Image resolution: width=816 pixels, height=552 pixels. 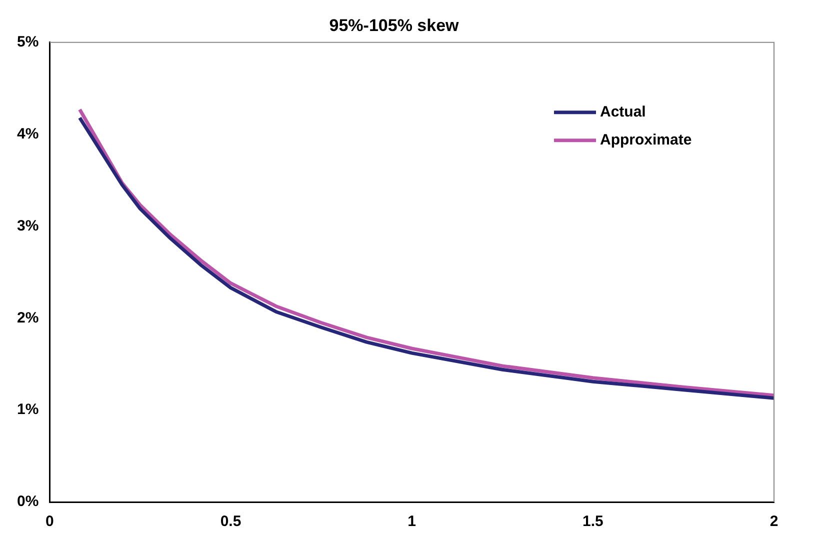 I want to click on y-tick-label: 2%, so click(x=27, y=317).